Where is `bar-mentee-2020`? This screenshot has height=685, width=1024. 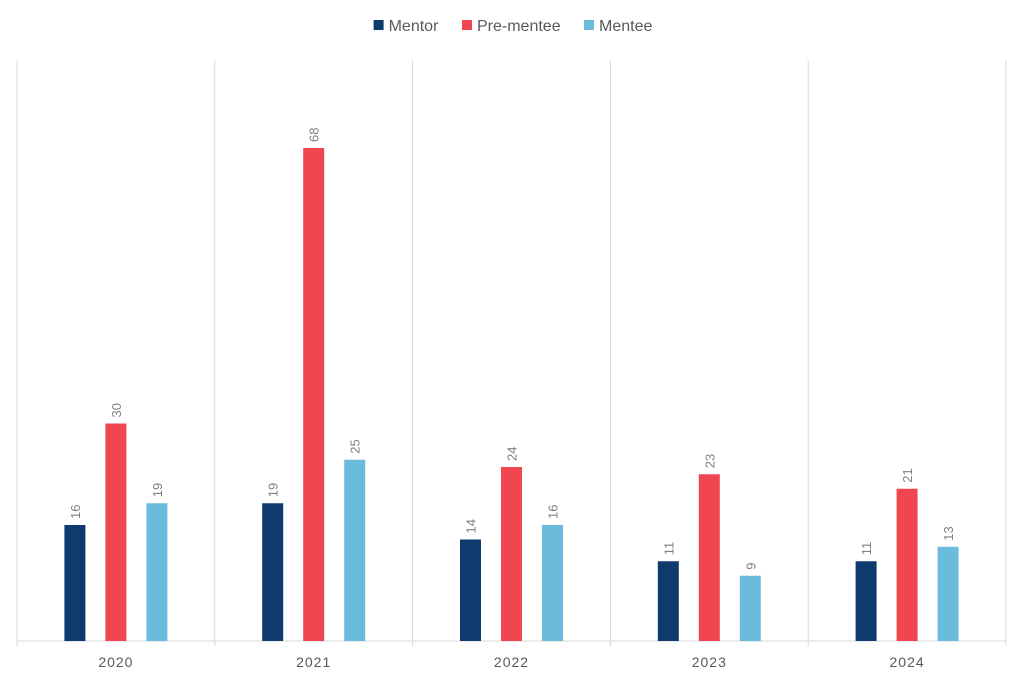
bar-mentee-2020 is located at coordinates (157, 572).